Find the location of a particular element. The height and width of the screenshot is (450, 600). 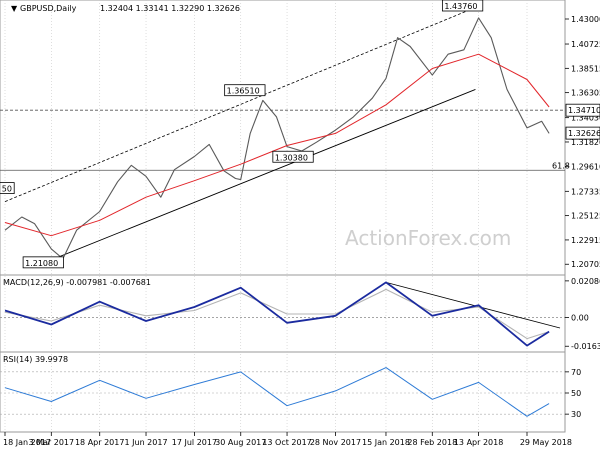

macd-line is located at coordinates (277, 314).